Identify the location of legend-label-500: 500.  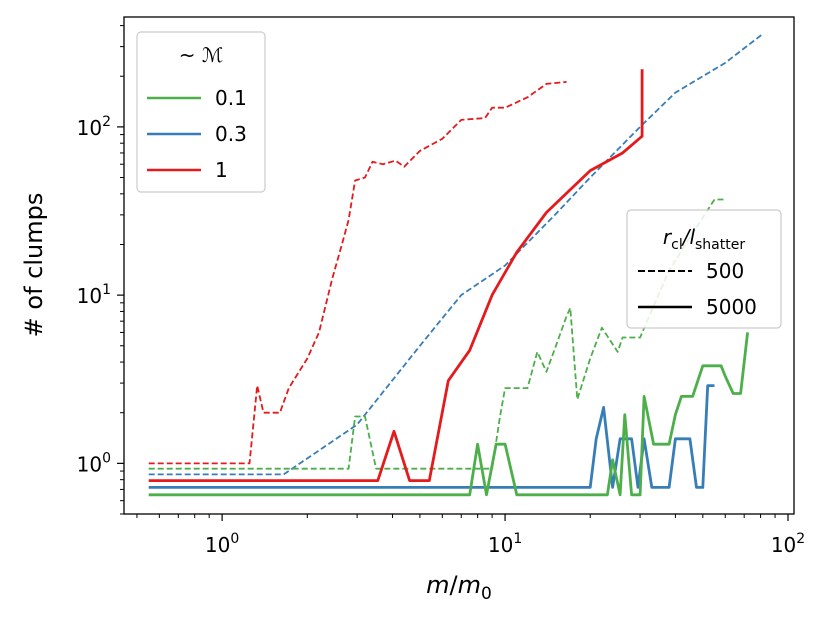
(725, 271).